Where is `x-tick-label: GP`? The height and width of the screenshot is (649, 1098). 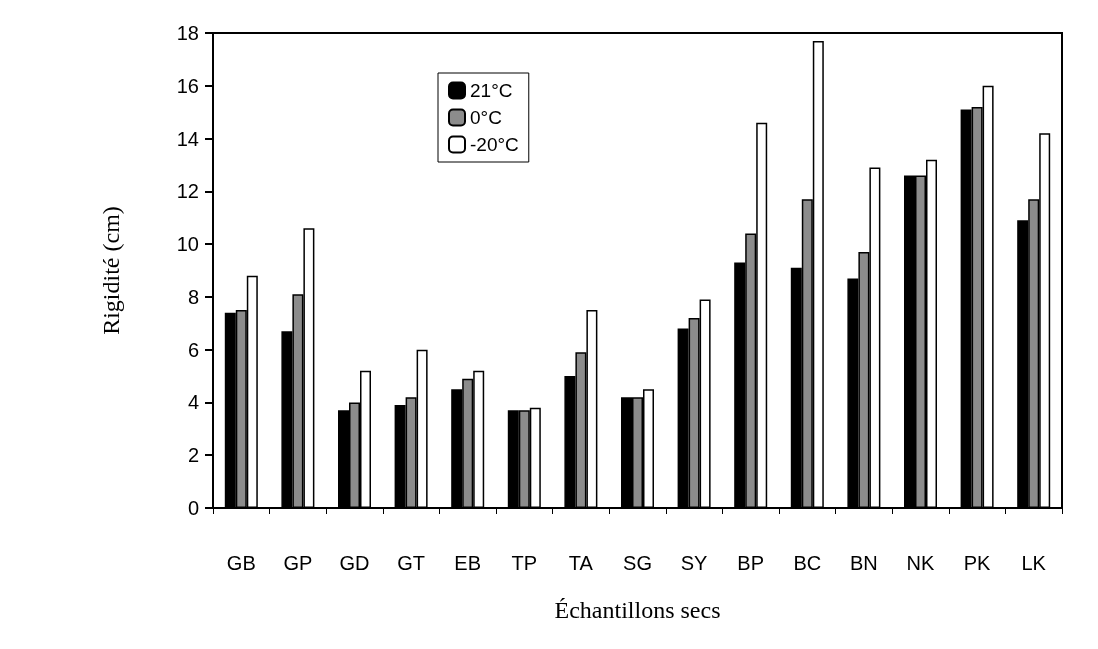
x-tick-label: GP is located at coordinates (298, 563).